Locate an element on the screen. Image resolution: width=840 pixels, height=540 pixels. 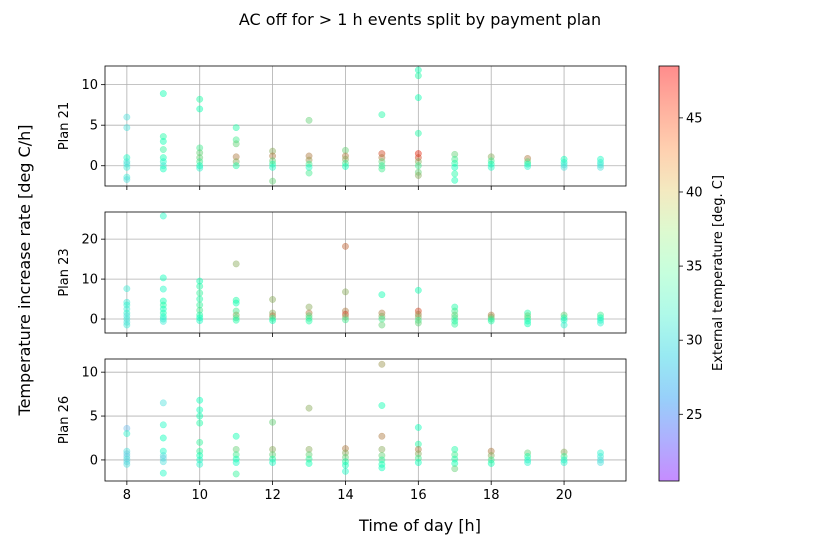
colorbar-tick-label: 30 is located at coordinates (694, 341).